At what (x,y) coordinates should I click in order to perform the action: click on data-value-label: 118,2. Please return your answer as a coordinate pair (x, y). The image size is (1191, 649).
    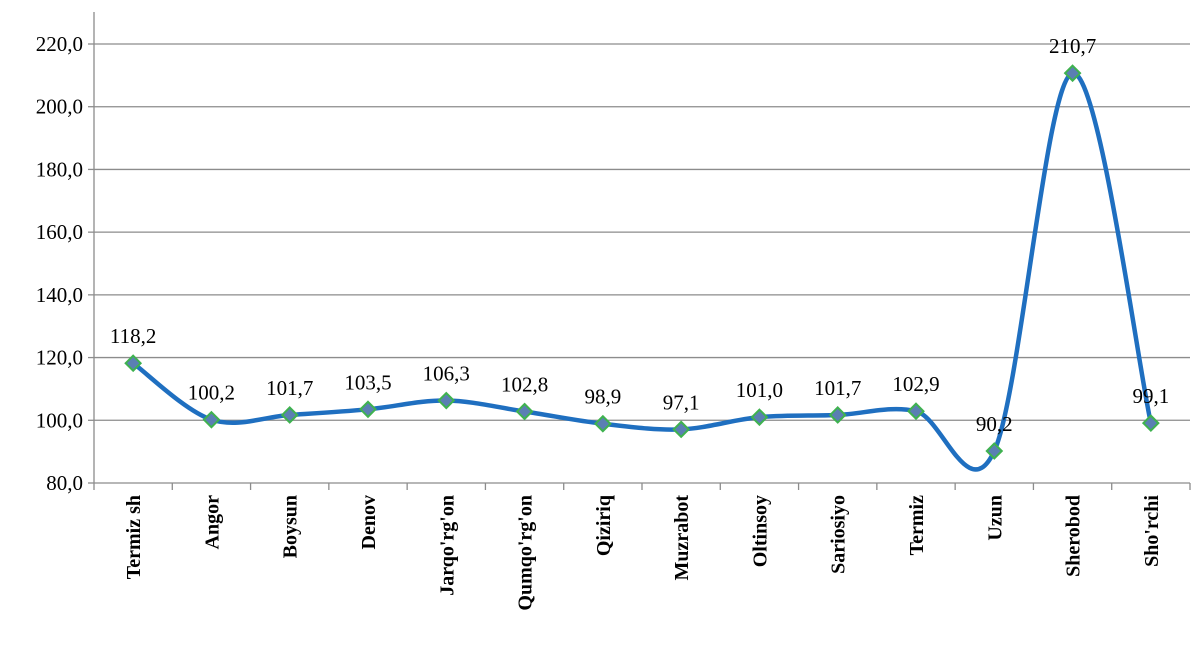
    Looking at the image, I should click on (133, 336).